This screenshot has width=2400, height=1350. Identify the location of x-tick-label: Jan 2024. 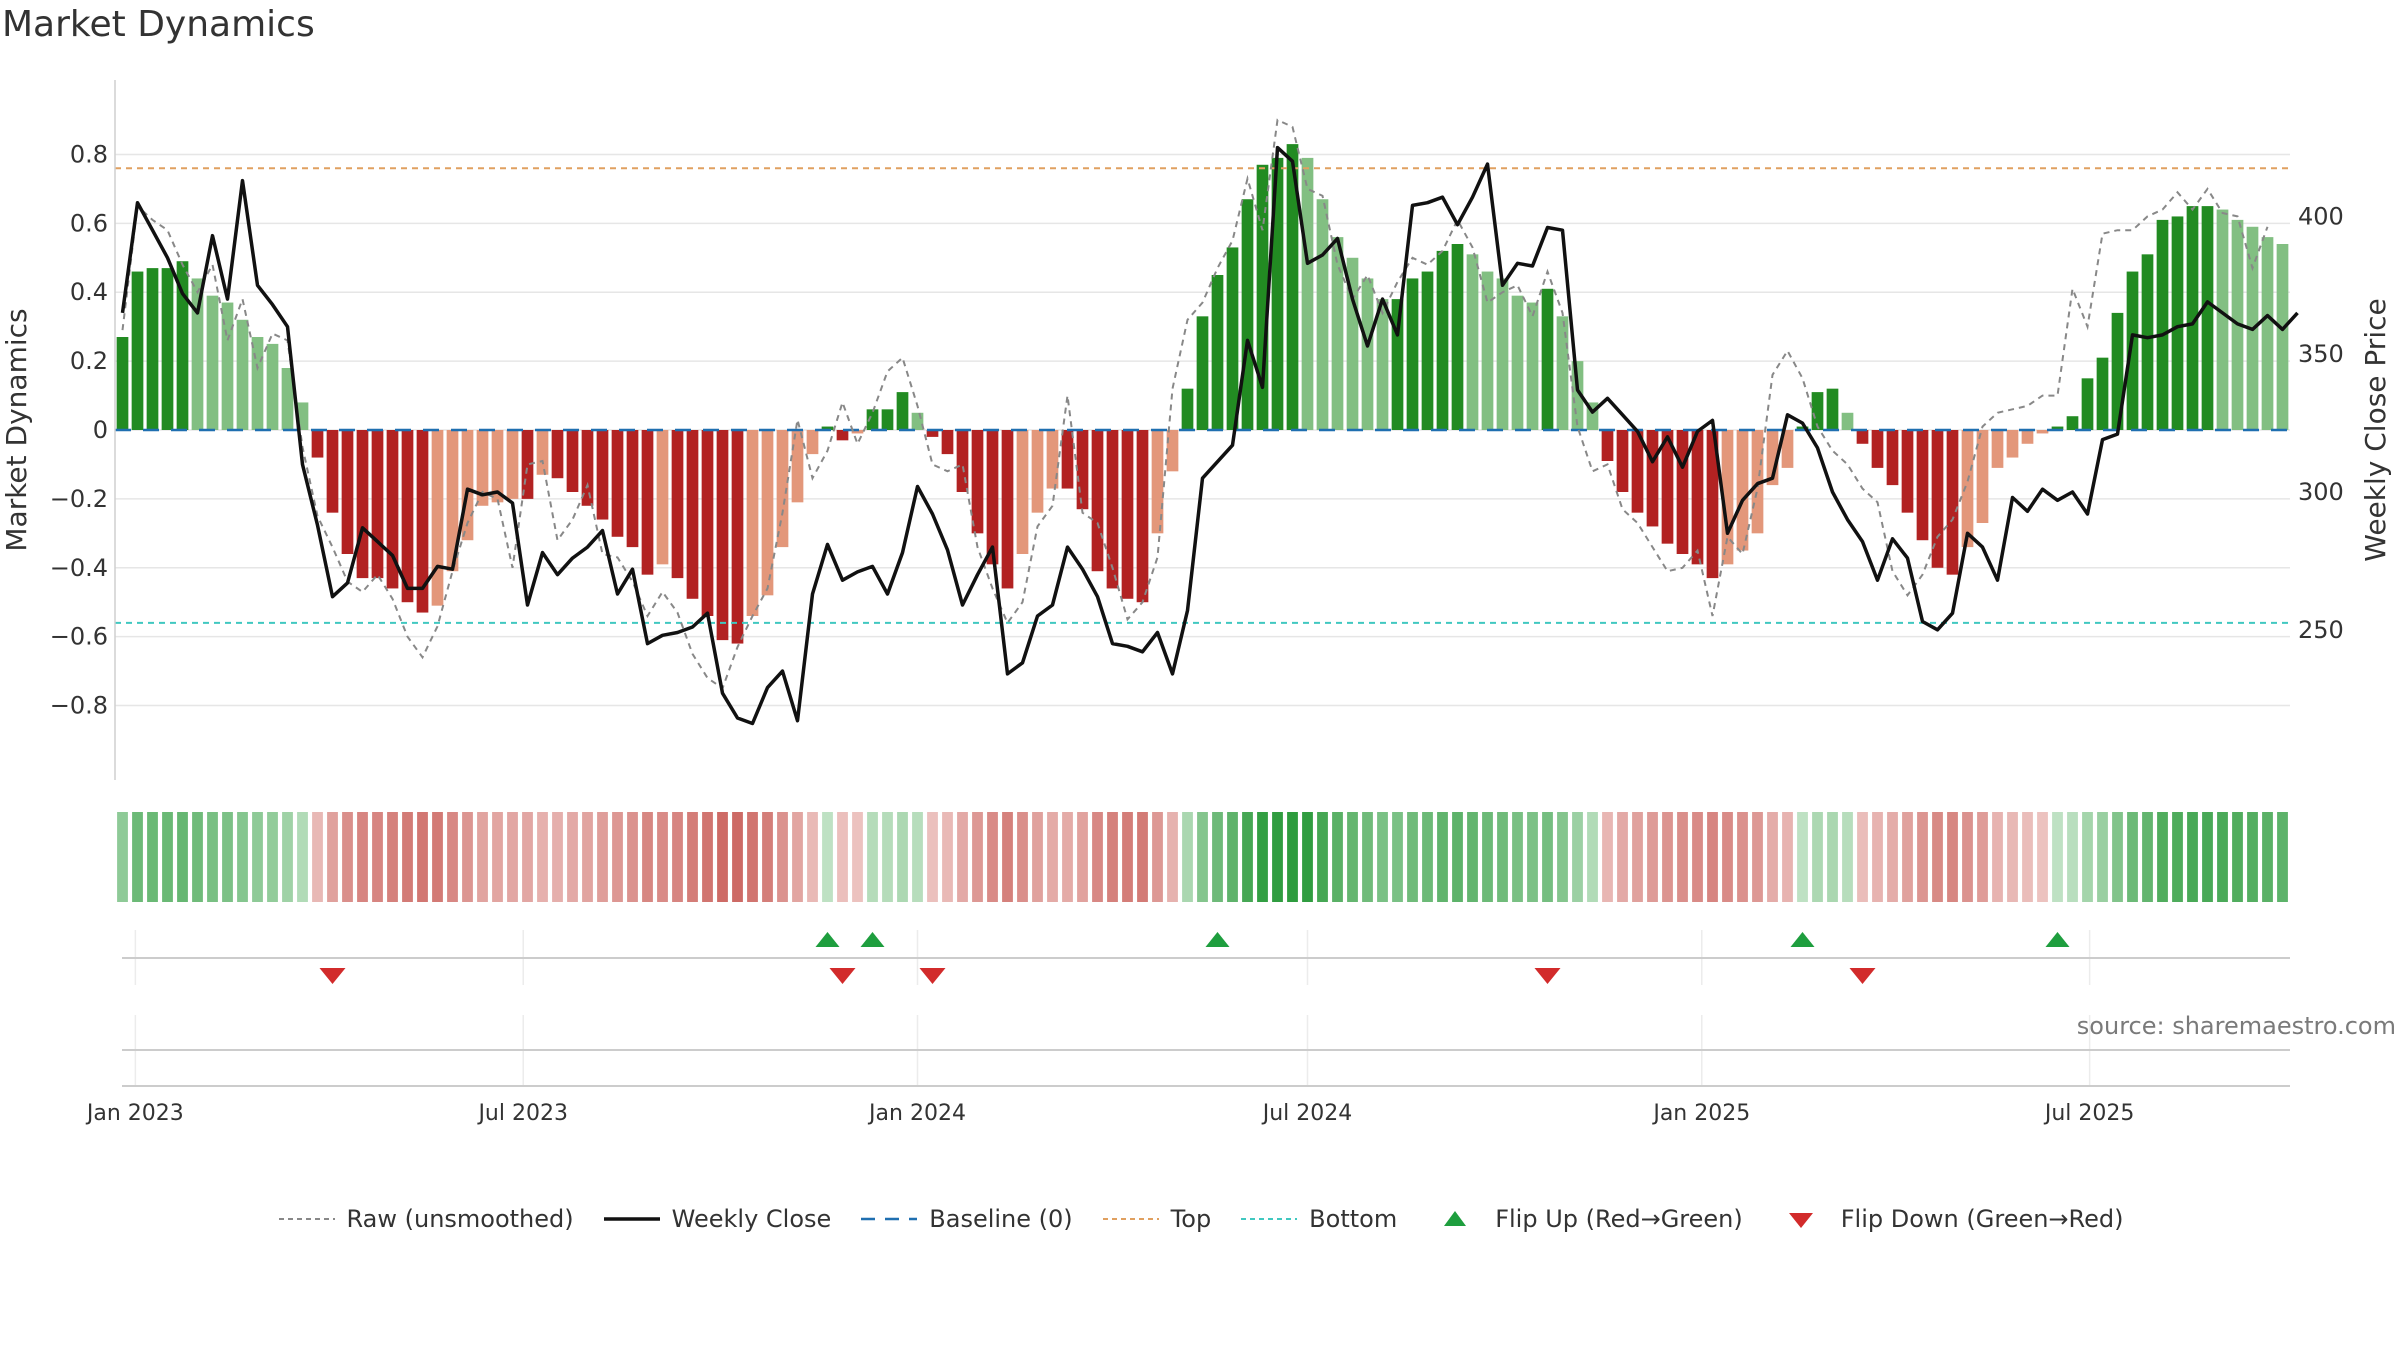
(916, 1113).